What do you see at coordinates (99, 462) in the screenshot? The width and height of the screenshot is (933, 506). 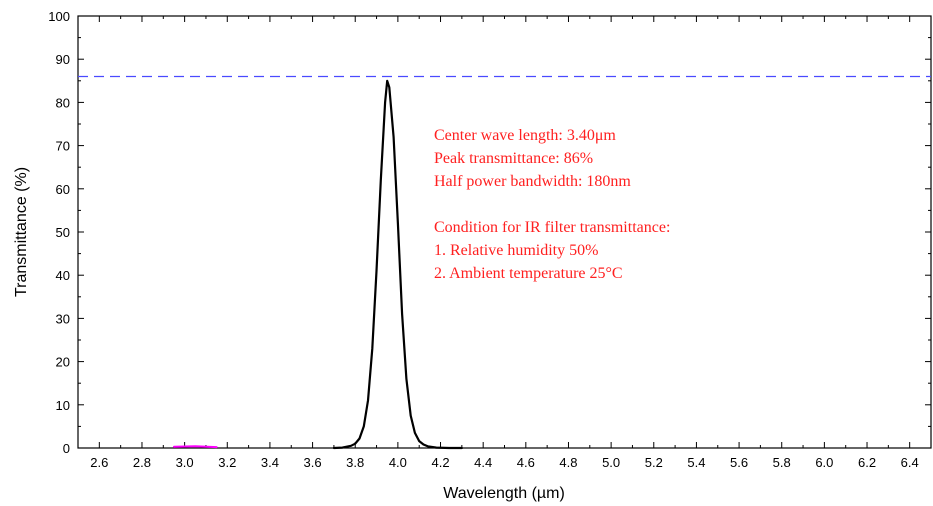 I see `x-tick-label: 2.6` at bounding box center [99, 462].